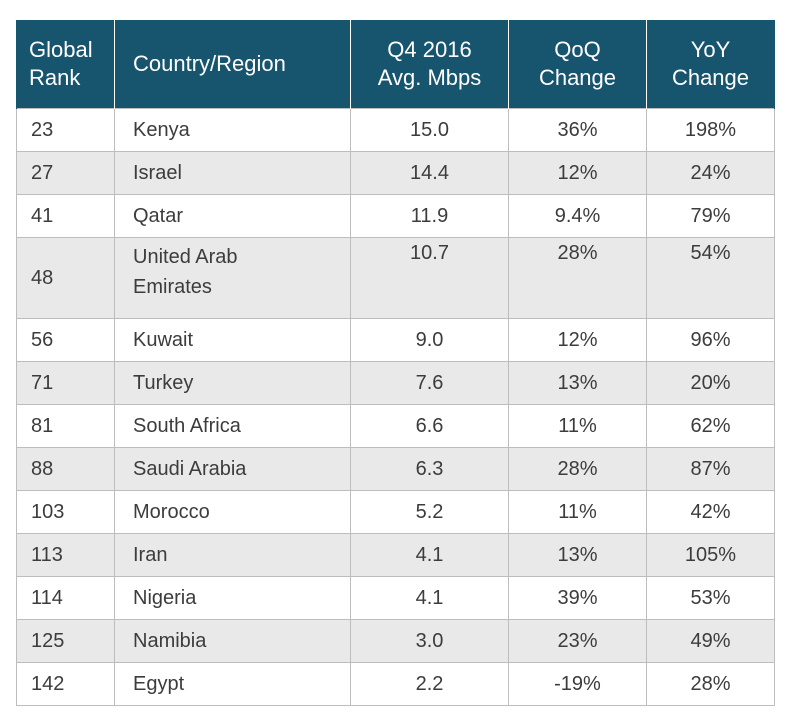 This screenshot has height=724, width=800. Describe the element at coordinates (429, 641) in the screenshot. I see `cell-mbps: 3.0` at that location.